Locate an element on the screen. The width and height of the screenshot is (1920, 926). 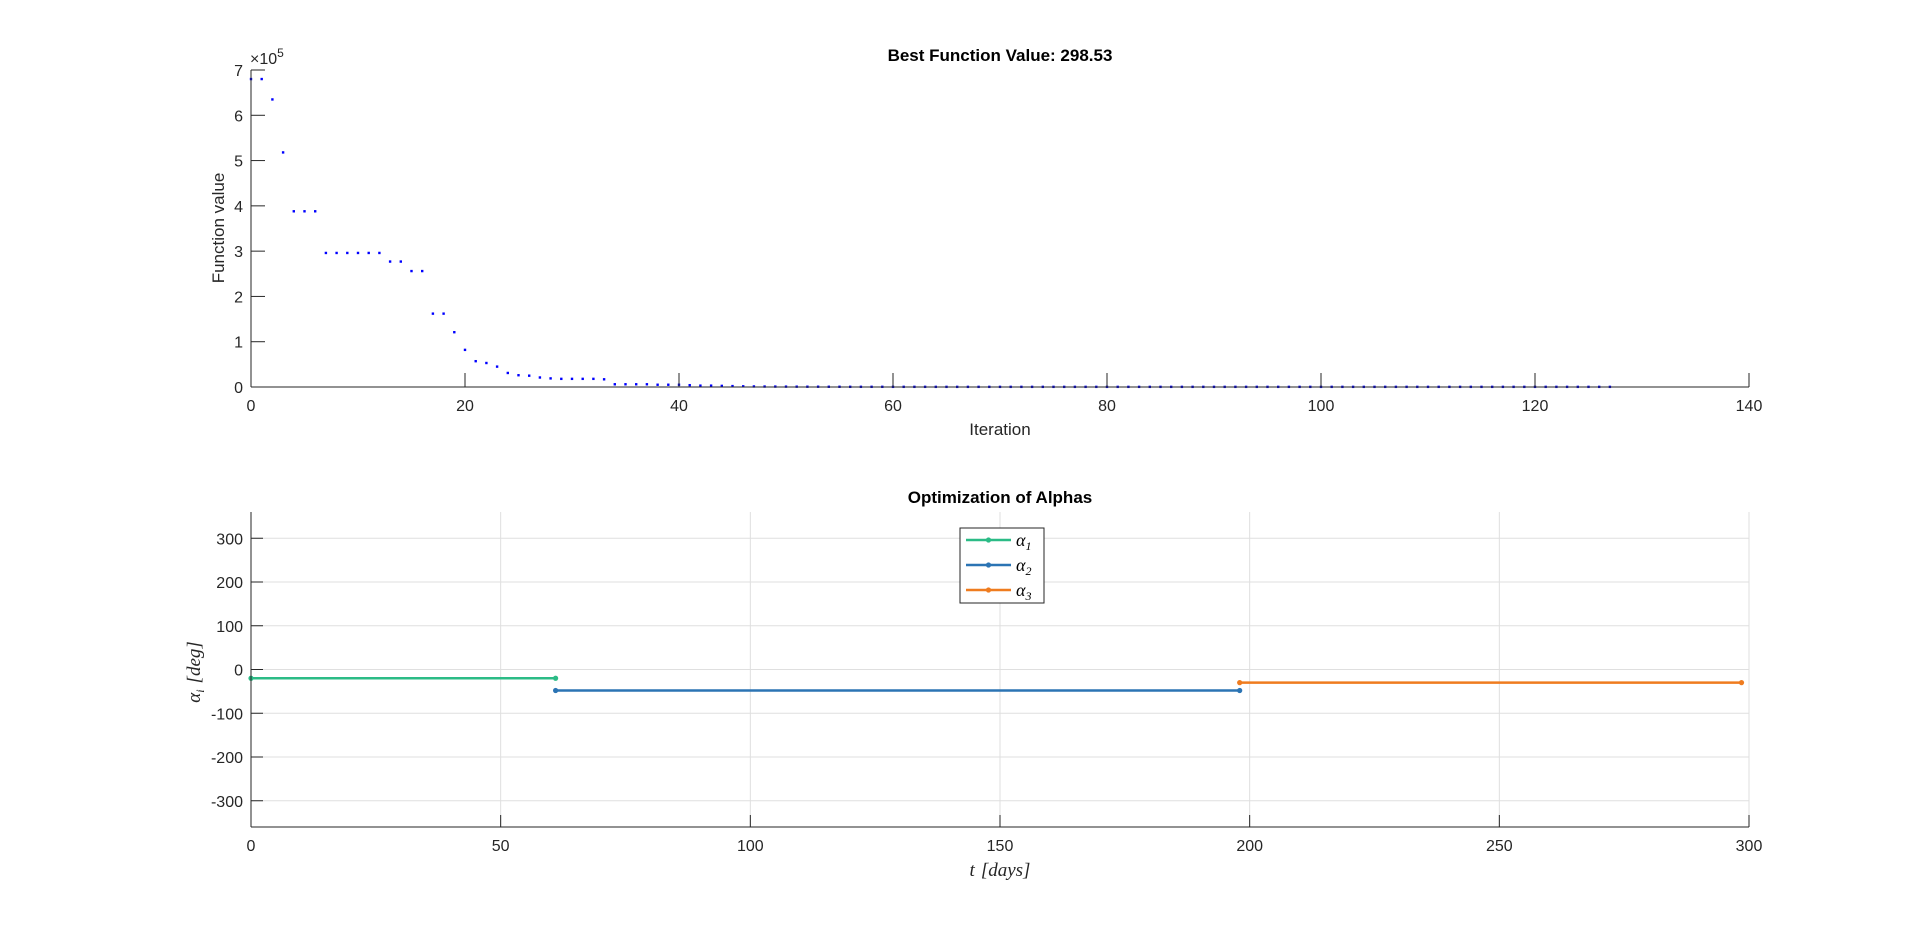
legend-alpha2-subscript: 2 is located at coordinates (1028, 571).